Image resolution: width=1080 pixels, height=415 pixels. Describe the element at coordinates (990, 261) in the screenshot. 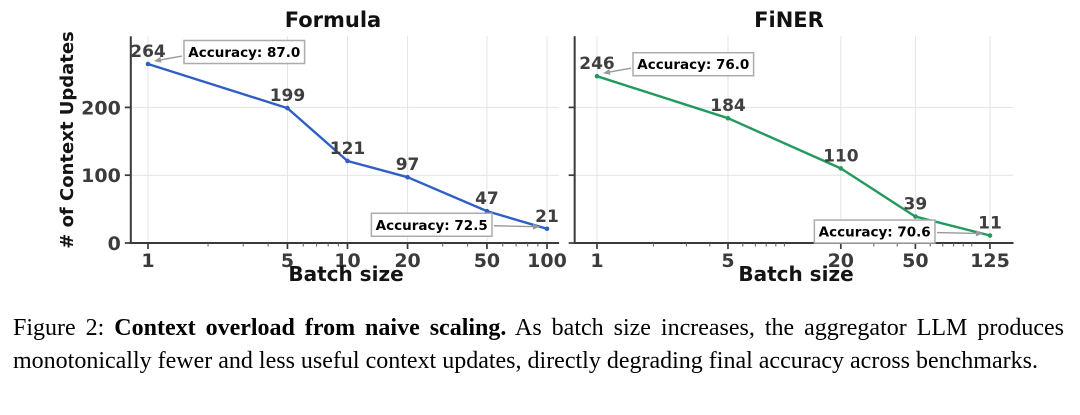

I see `x-tick-label: 125` at that location.